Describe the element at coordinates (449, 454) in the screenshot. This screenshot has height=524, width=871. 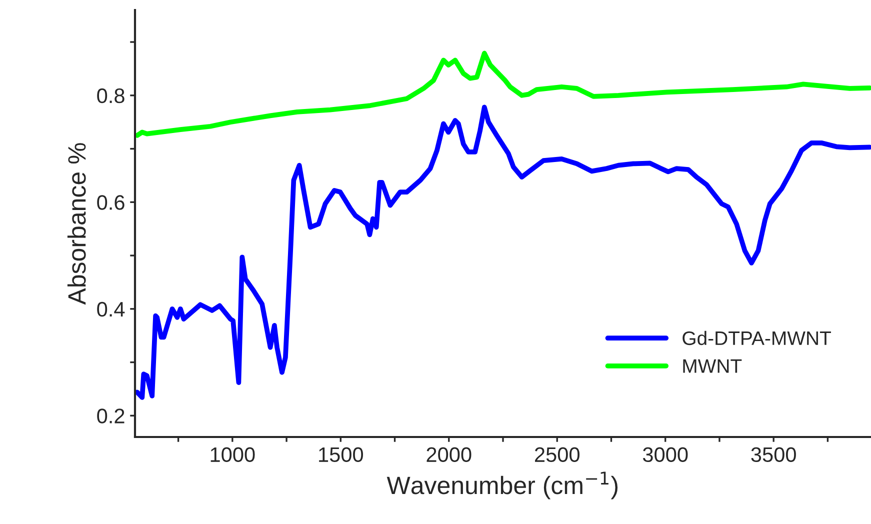
I see `x-tick-label: 2000` at that location.